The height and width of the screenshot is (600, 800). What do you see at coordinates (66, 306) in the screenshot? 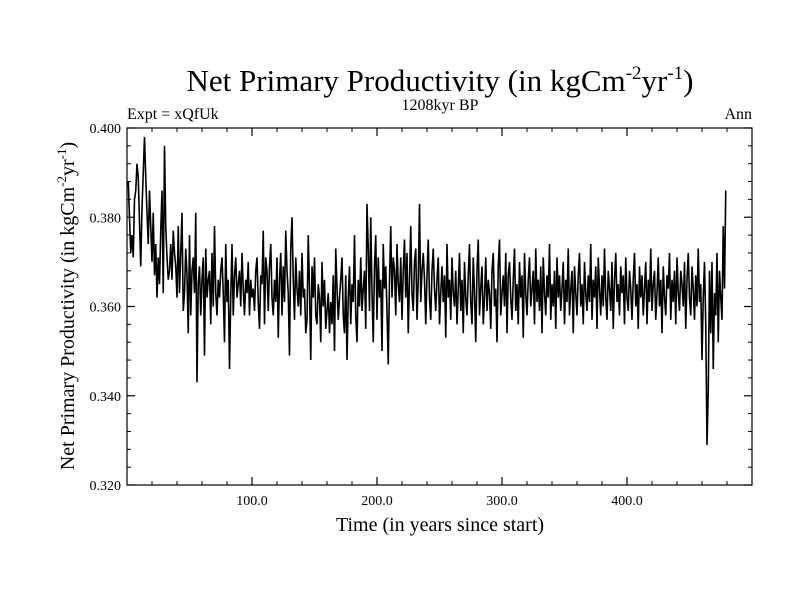
I see `y-axis-label: Net Primary Productivity (in kgCm-2yr-1)` at bounding box center [66, 306].